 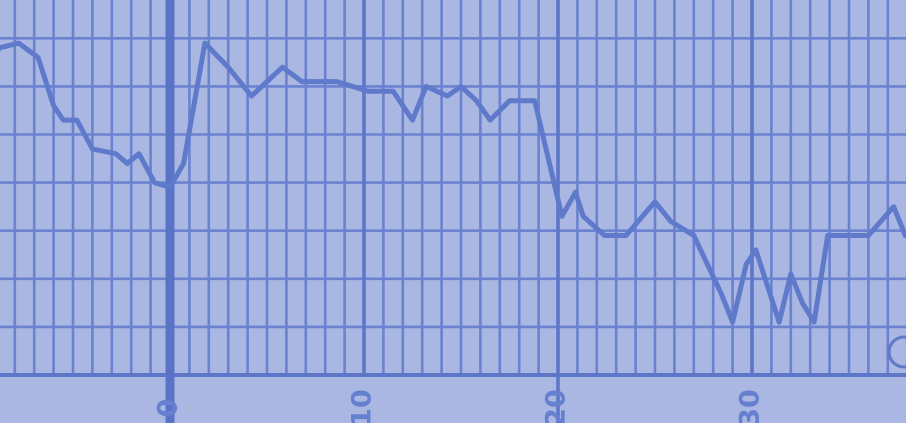 What do you see at coordinates (896, 352) in the screenshot?
I see `circle-marker-icon` at bounding box center [896, 352].